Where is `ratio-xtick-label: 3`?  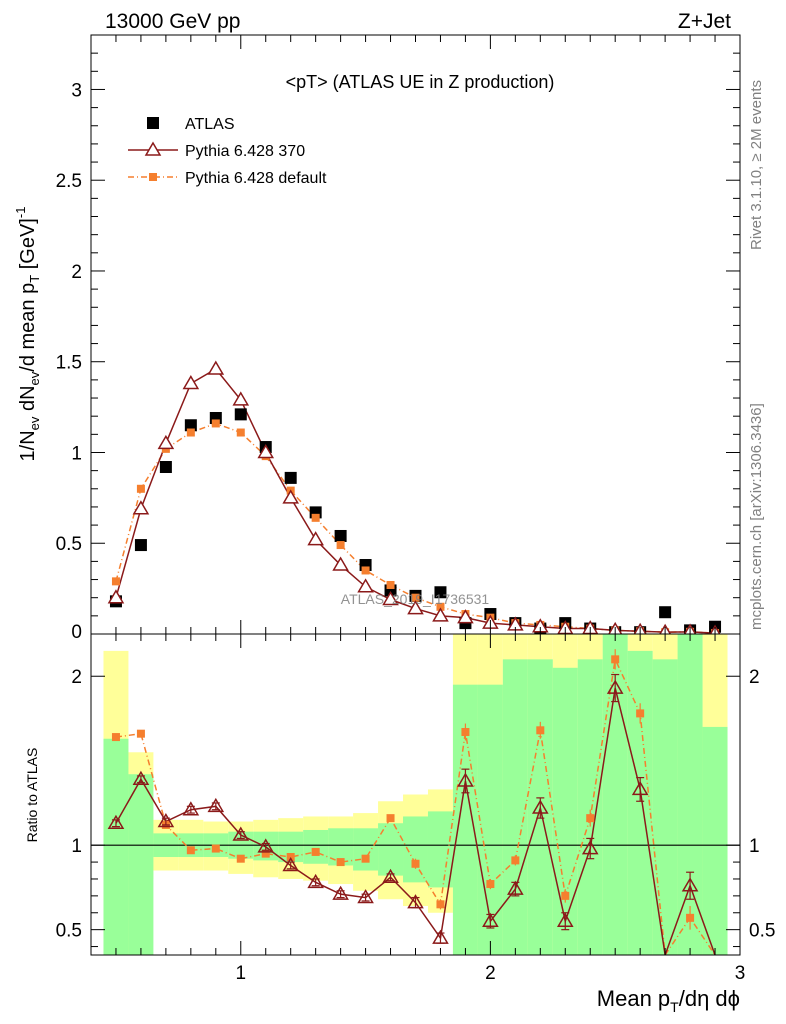
ratio-xtick-label: 3 is located at coordinates (740, 973).